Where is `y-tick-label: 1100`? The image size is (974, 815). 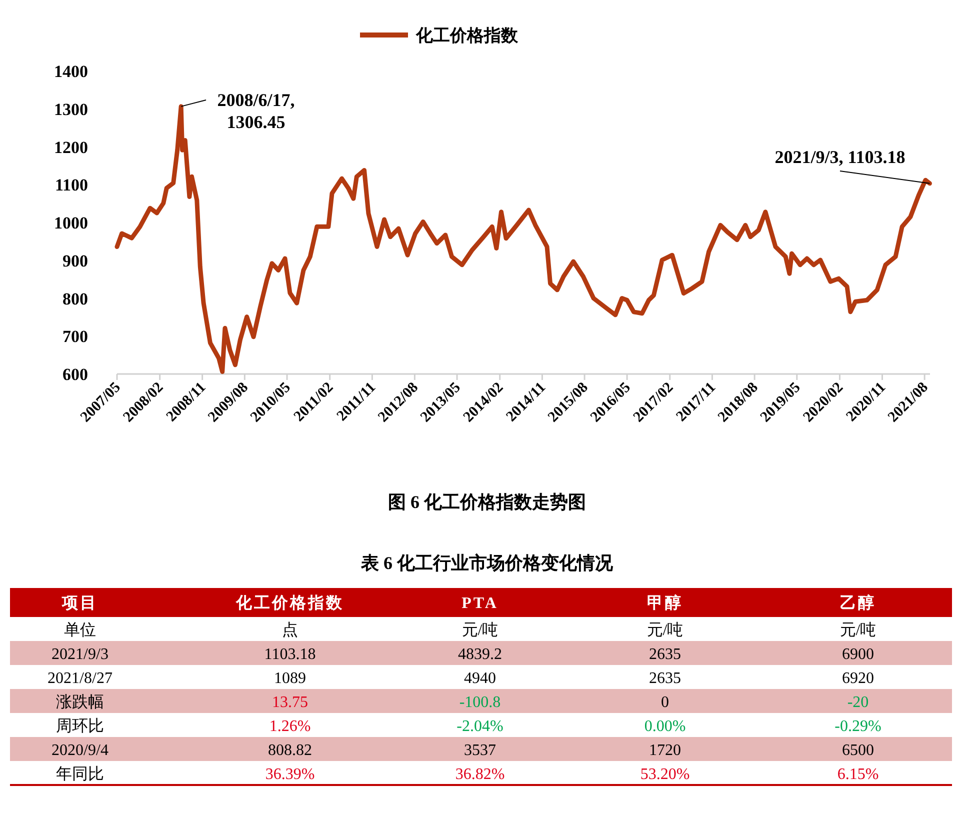
y-tick-label: 1100 is located at coordinates (71, 185).